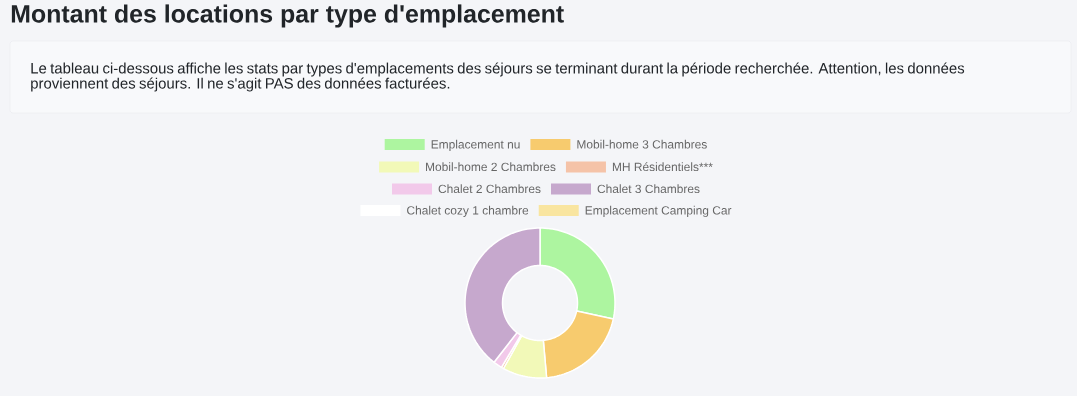  I want to click on legend-label: Chalet 2 Chambres, so click(489, 189).